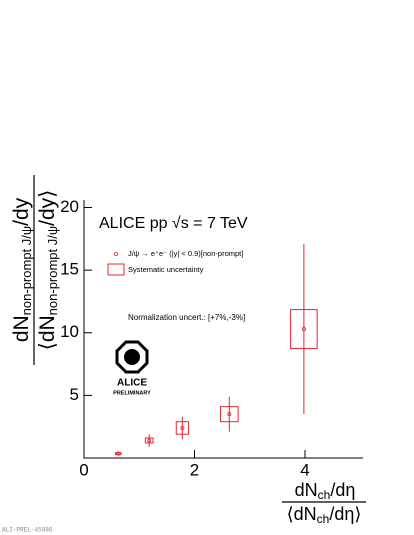  Describe the element at coordinates (324, 503) in the screenshot. I see `x-axis-label: dNch/dη ⟨dNch/dη⟩` at that location.